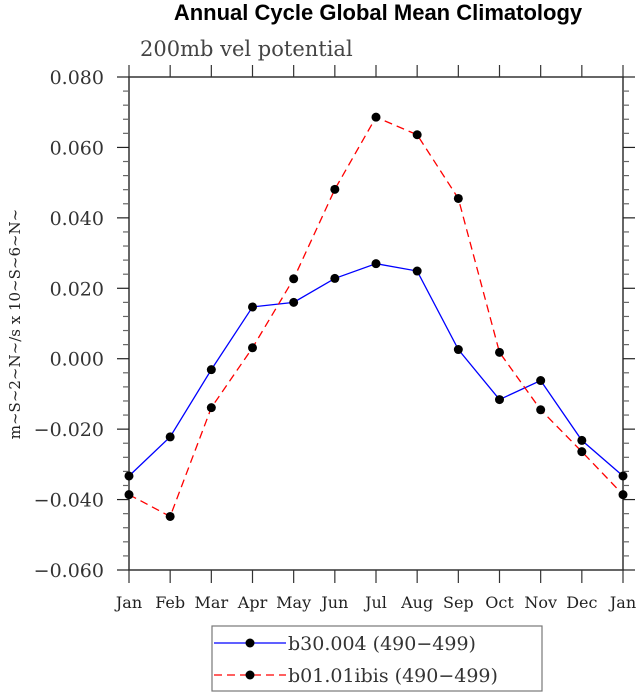  I want to click on x-tick-label: Jul, so click(375, 602).